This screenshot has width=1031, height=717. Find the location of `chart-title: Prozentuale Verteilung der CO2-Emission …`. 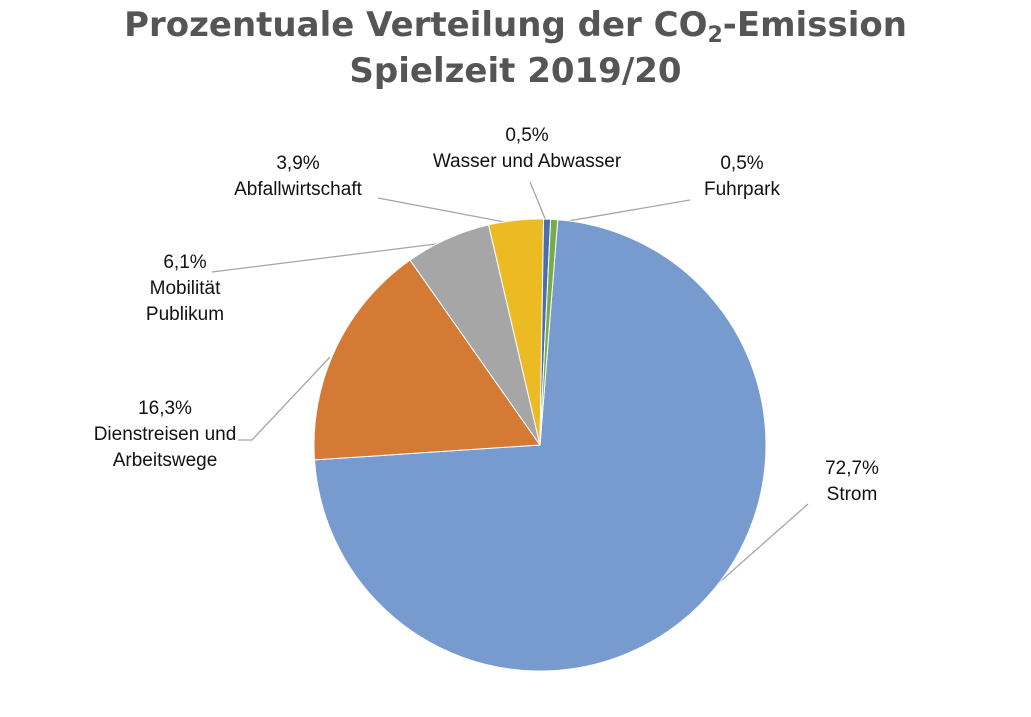

chart-title: Prozentuale Verteilung der CO2-Emission … is located at coordinates (515, 48).